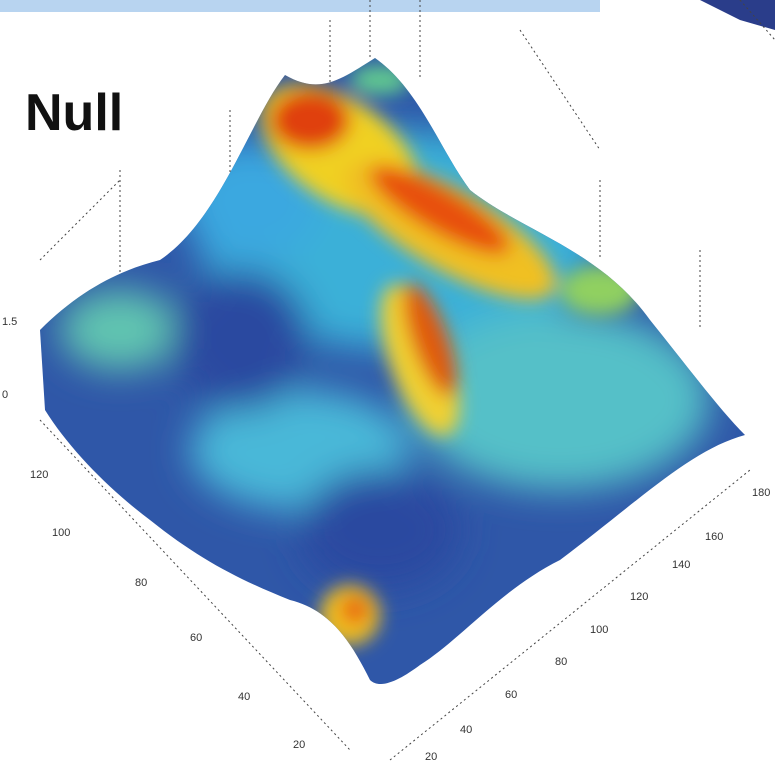 The image size is (775, 767). I want to click on left-tick-label: 100, so click(61, 533).